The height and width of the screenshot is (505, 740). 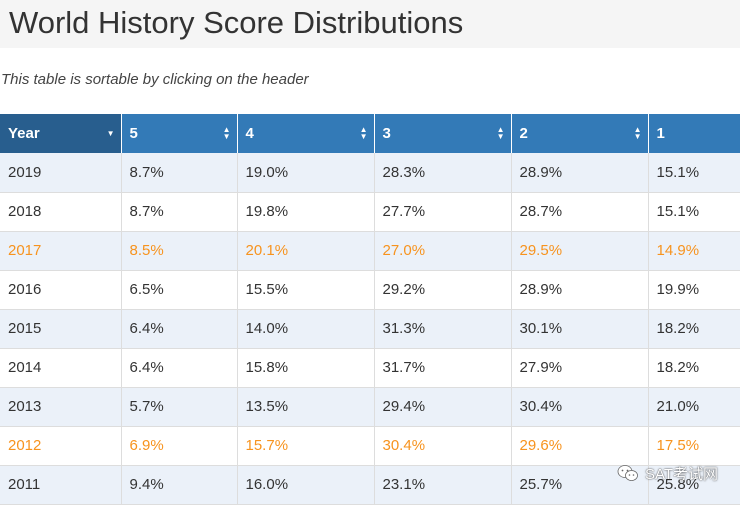 I want to click on cell-score-5: 5.7%, so click(x=179, y=407).